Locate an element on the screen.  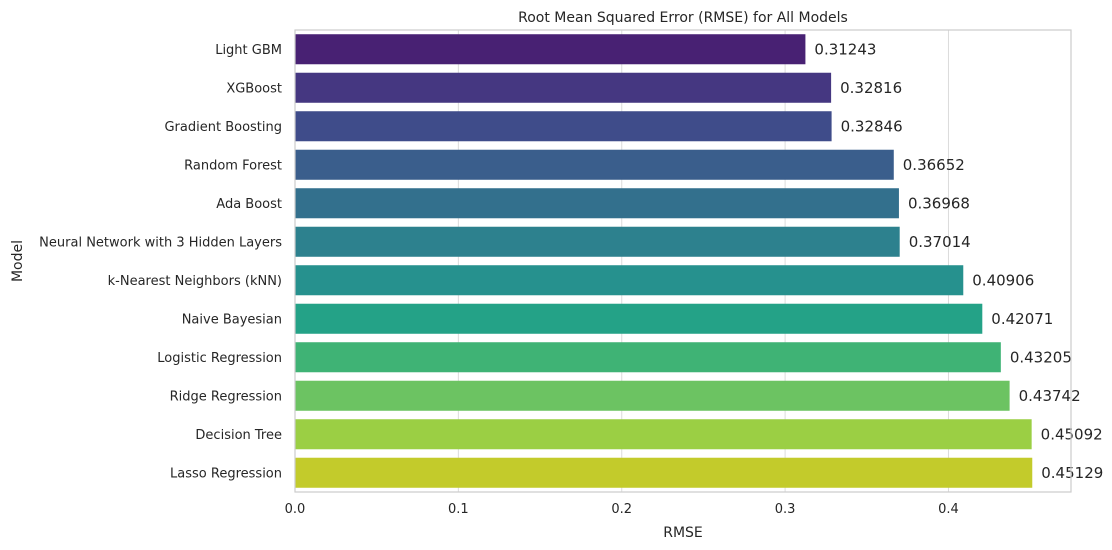
category-label: Ada Boost is located at coordinates (249, 204).